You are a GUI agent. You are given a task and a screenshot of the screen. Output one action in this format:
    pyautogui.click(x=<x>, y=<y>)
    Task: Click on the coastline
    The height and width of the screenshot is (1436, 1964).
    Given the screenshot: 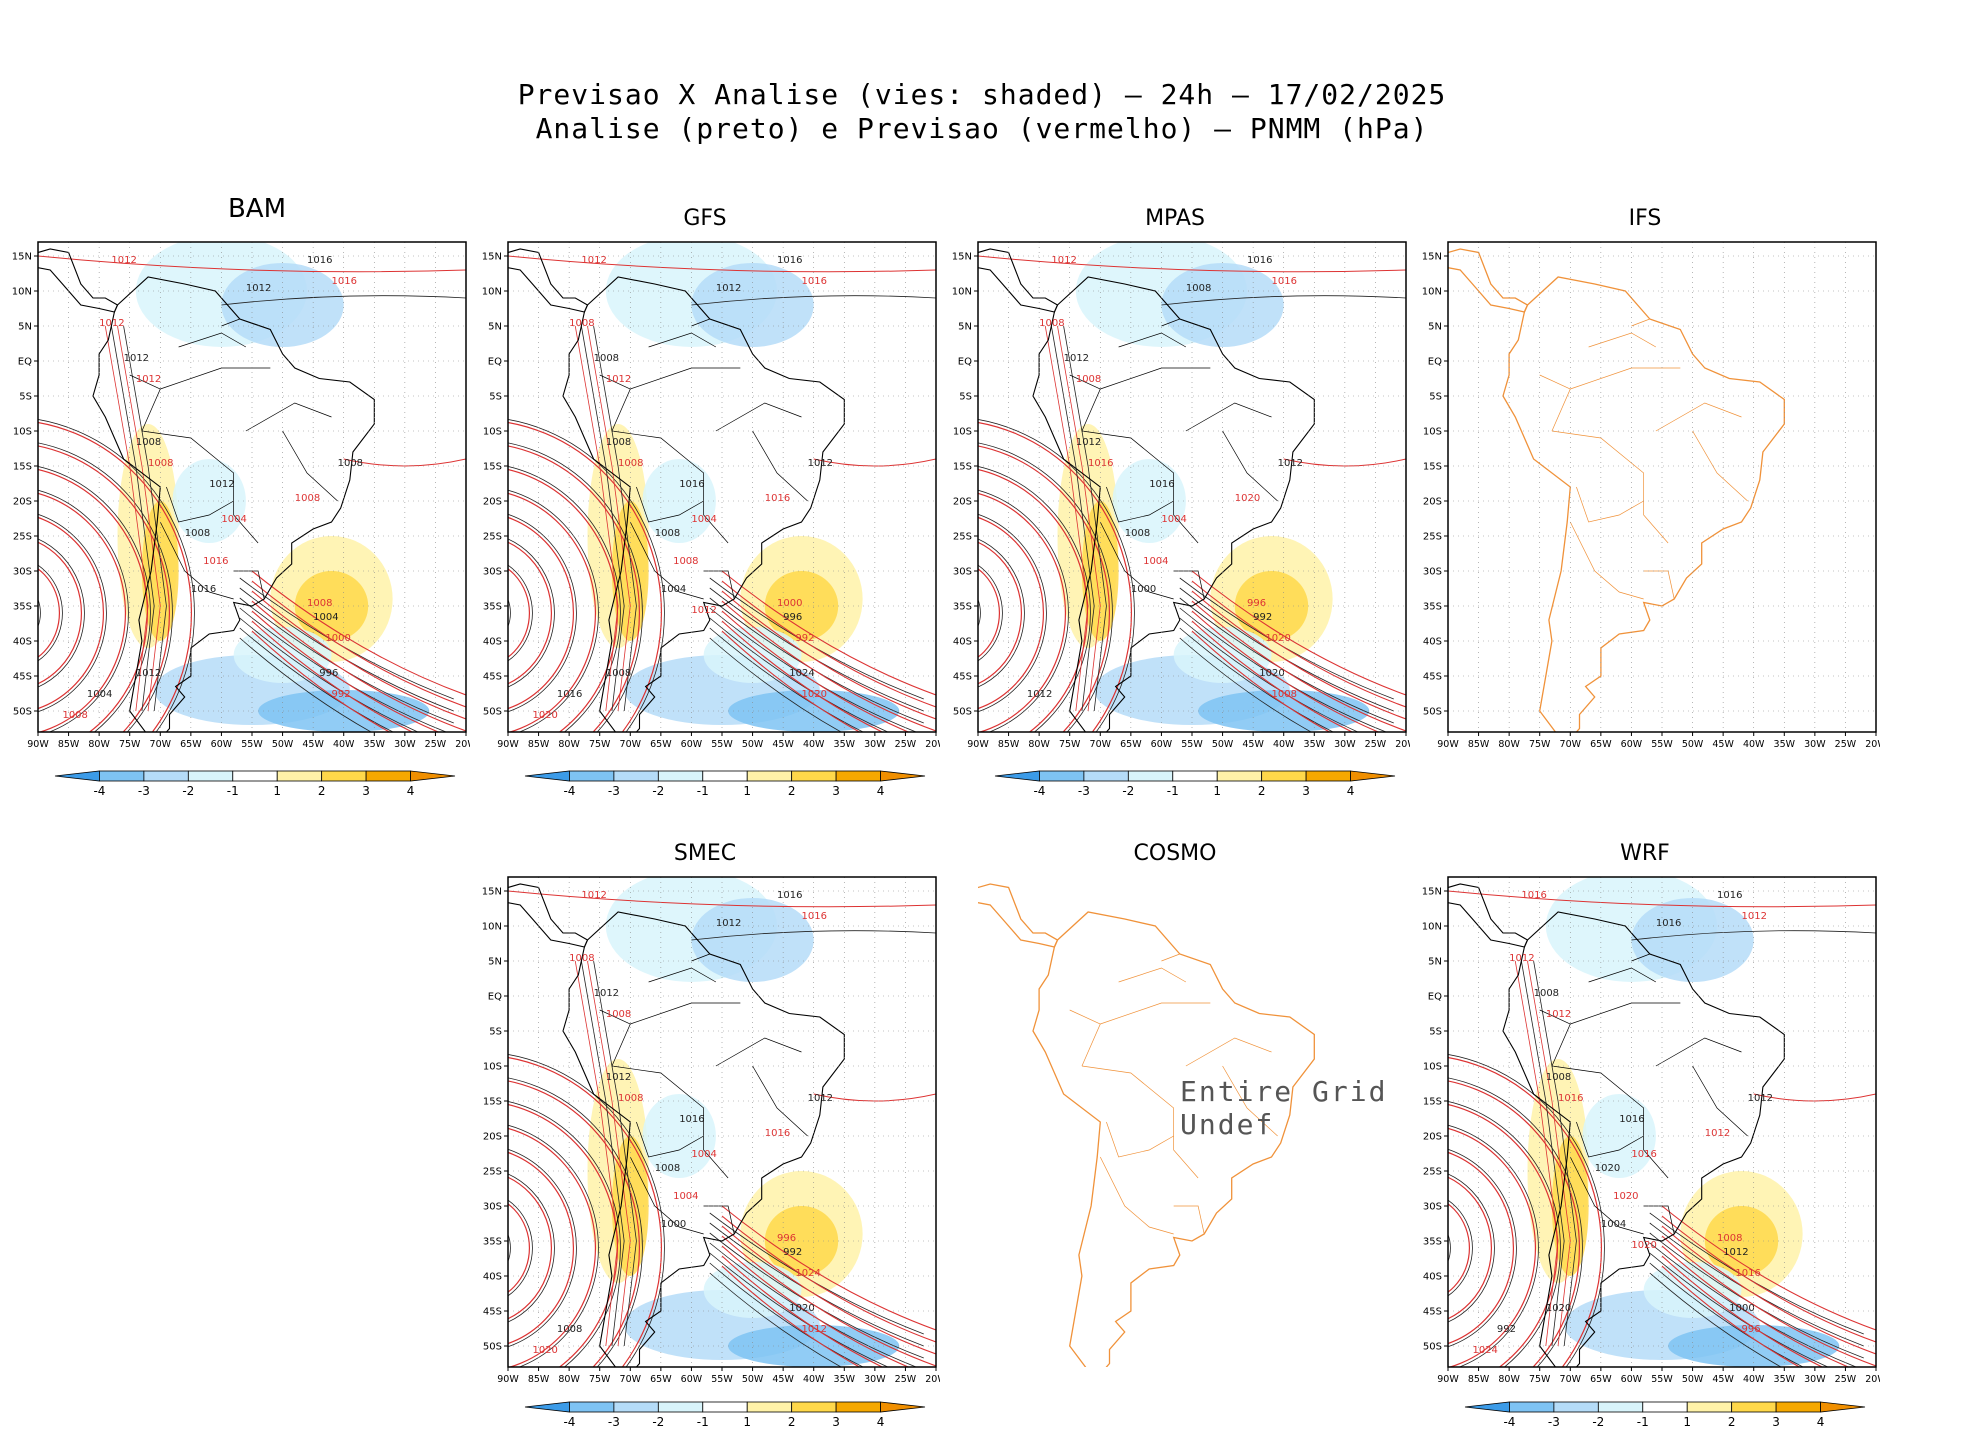 What is the action you would take?
    pyautogui.click(x=1488, y=915)
    